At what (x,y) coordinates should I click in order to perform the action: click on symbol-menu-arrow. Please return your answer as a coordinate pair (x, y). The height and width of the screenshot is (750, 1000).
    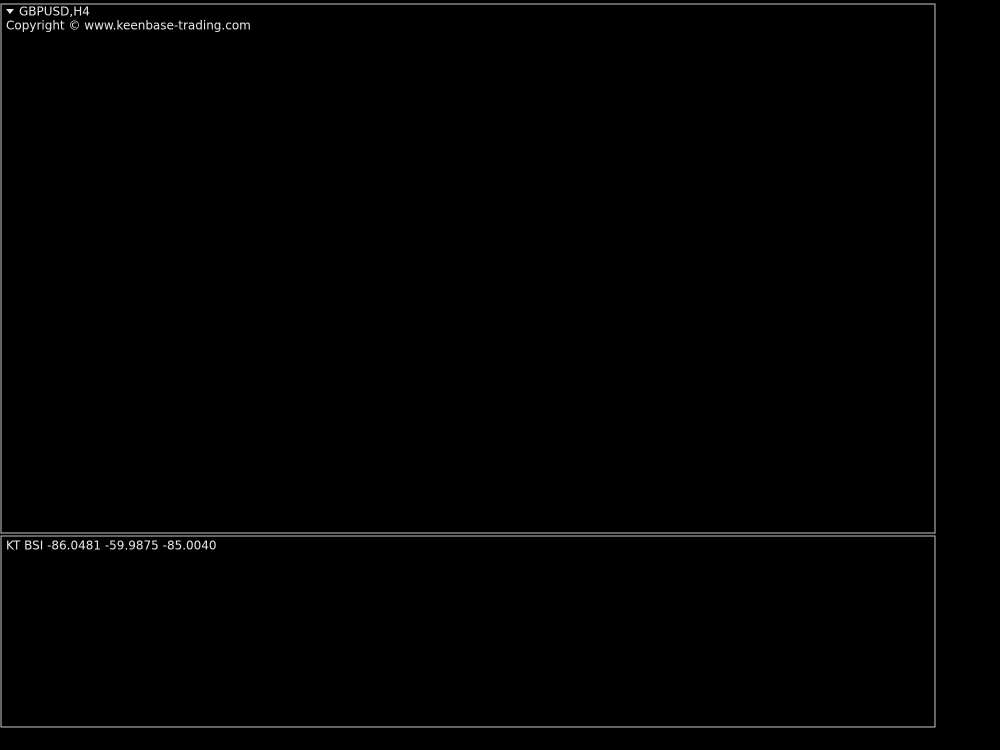
    Looking at the image, I should click on (10, 11).